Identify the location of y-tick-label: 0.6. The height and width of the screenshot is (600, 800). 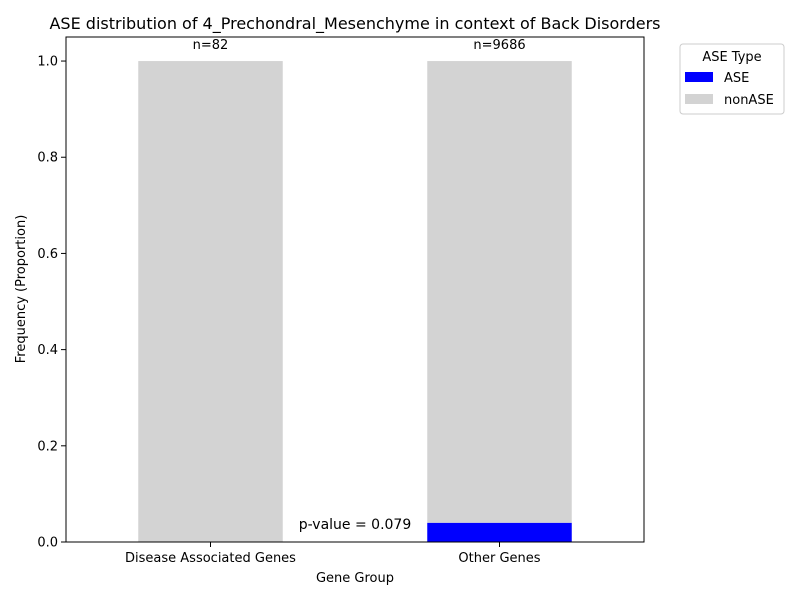
(47, 254).